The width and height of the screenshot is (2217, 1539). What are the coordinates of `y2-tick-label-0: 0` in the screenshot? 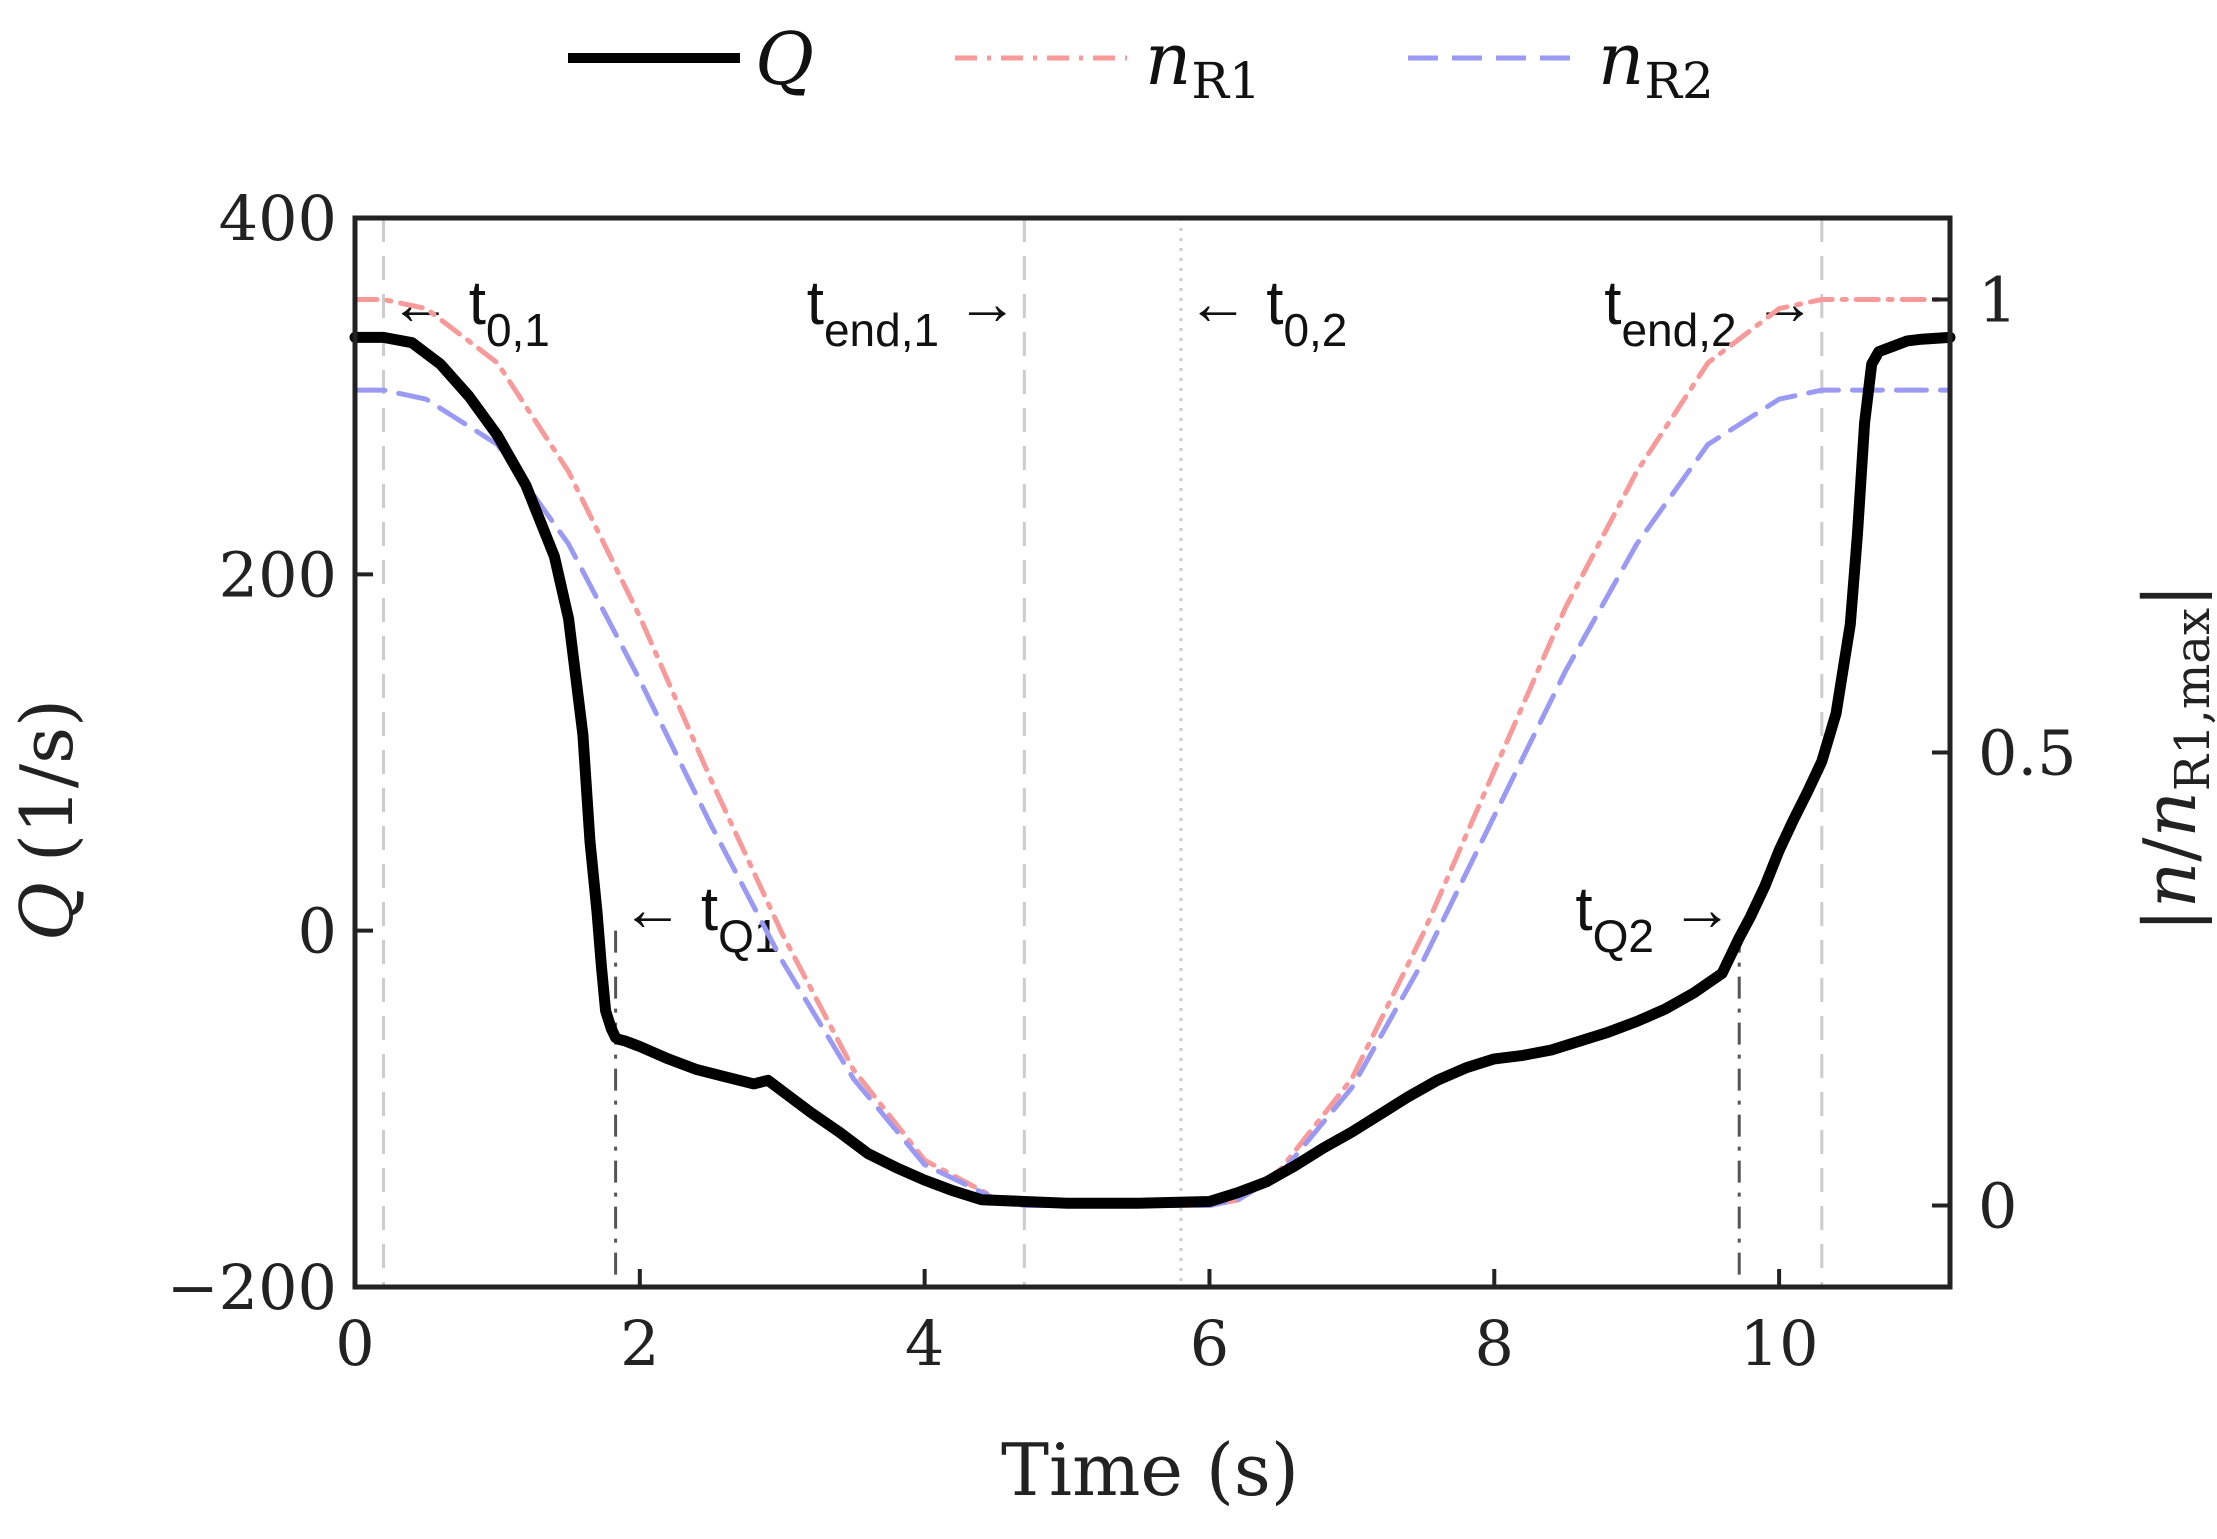 It's located at (1997, 1205).